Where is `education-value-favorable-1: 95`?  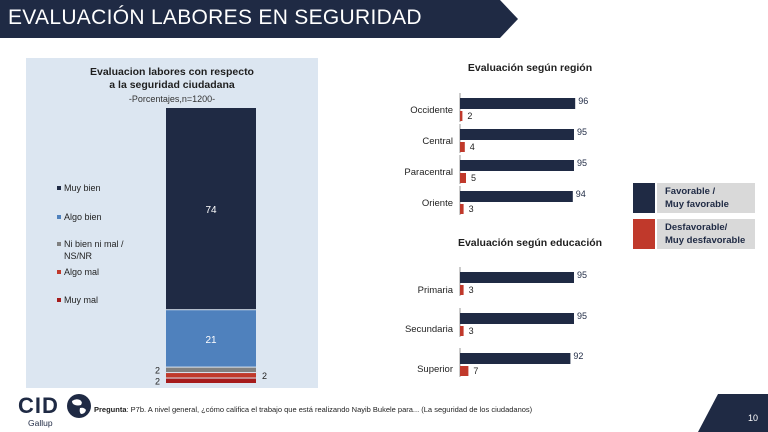 education-value-favorable-1: 95 is located at coordinates (582, 316).